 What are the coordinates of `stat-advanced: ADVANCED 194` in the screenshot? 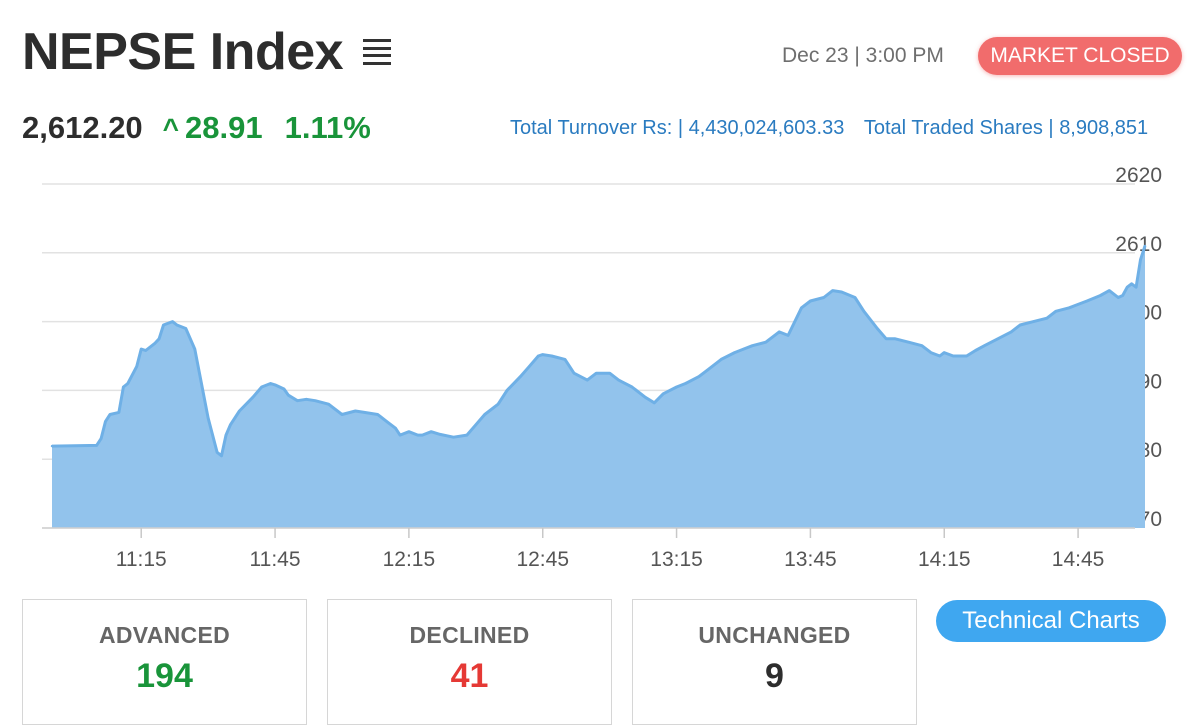 It's located at (164, 662).